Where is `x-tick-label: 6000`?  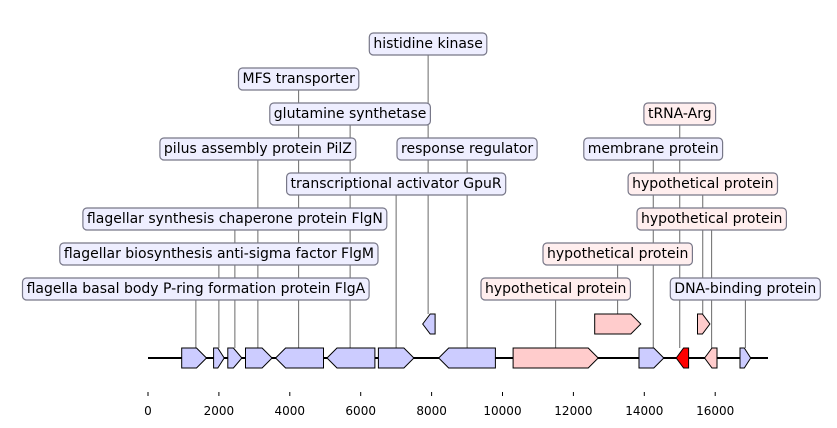 x-tick-label: 6000 is located at coordinates (360, 411).